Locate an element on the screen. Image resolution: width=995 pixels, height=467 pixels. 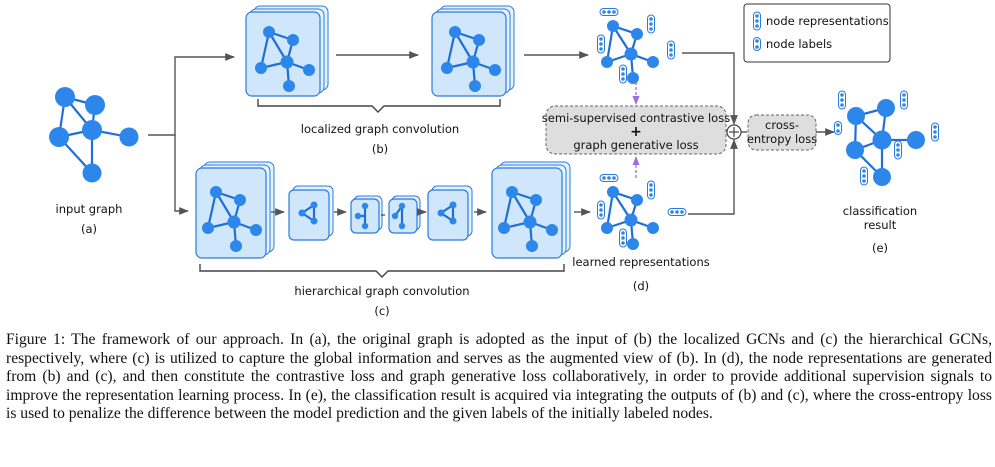
svg-text: graph generative loss is located at coordinates (635, 145).